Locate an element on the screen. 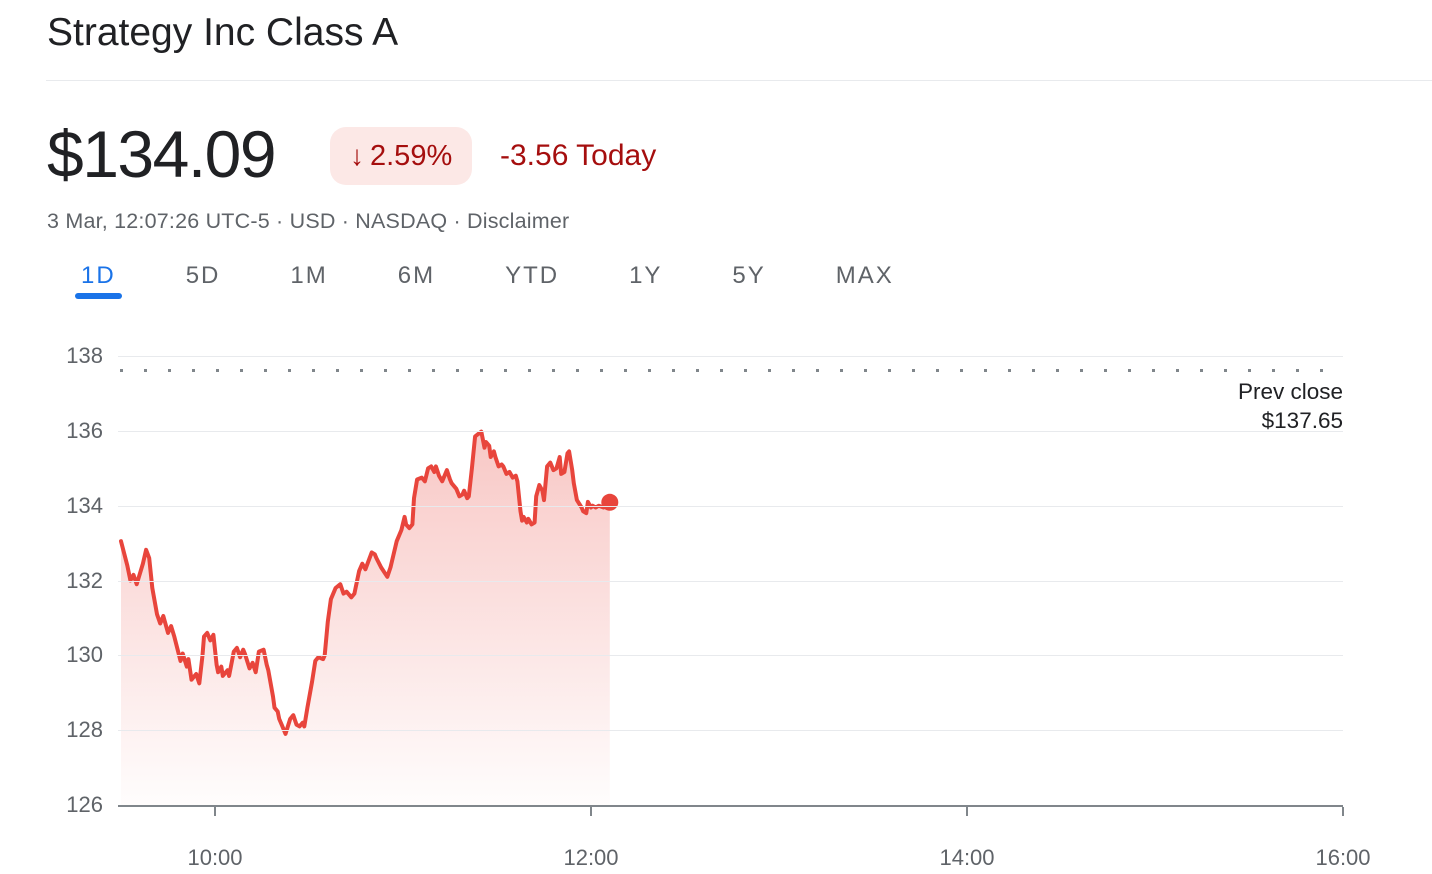 The image size is (1432, 874). tab-1y: 1Y is located at coordinates (646, 275).